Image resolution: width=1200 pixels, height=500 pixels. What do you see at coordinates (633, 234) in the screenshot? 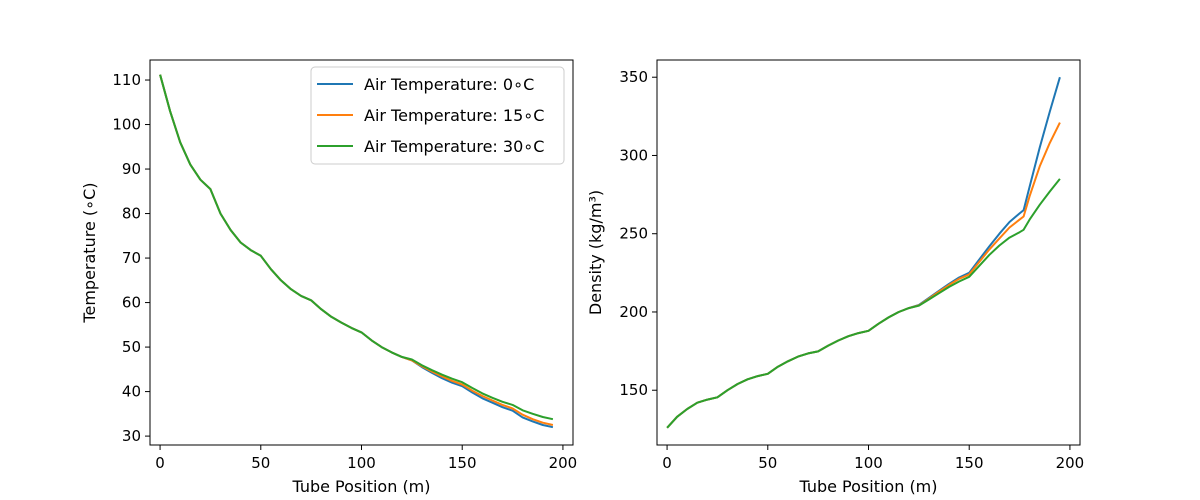
I see `density-y-tick-label-2: 250` at bounding box center [633, 234].